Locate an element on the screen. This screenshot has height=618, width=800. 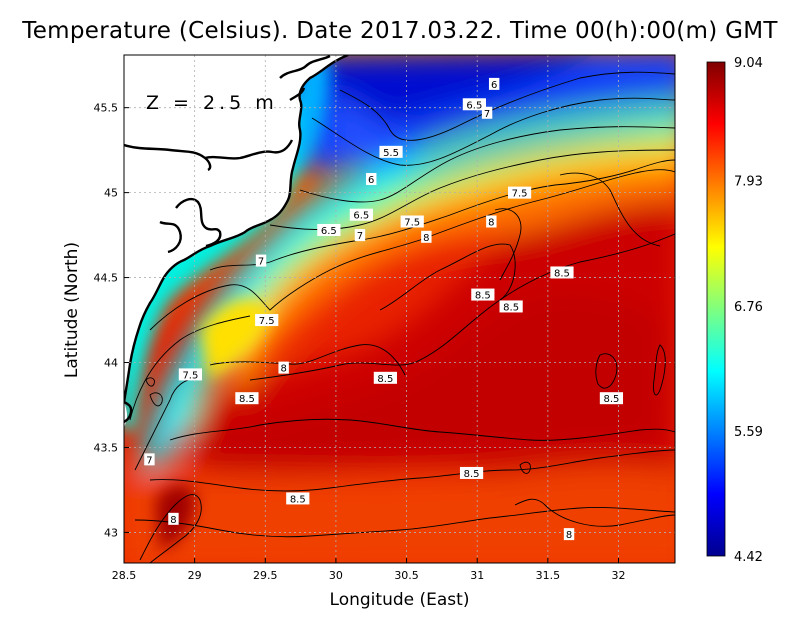
contour-label: 5.5 is located at coordinates (391, 152).